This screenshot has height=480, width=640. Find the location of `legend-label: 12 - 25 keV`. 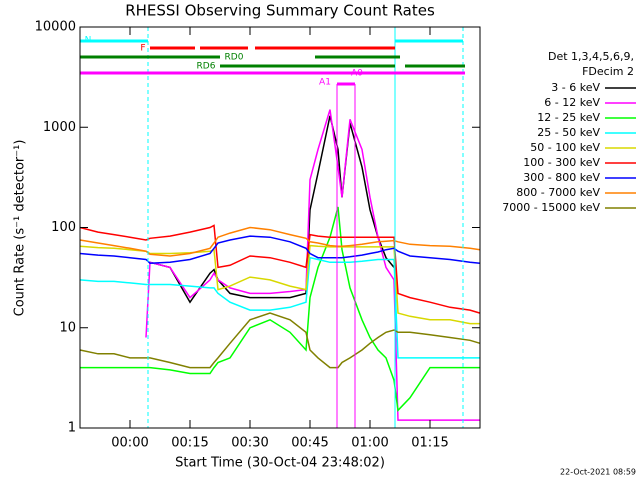

legend-label: 12 - 25 keV is located at coordinates (568, 117).